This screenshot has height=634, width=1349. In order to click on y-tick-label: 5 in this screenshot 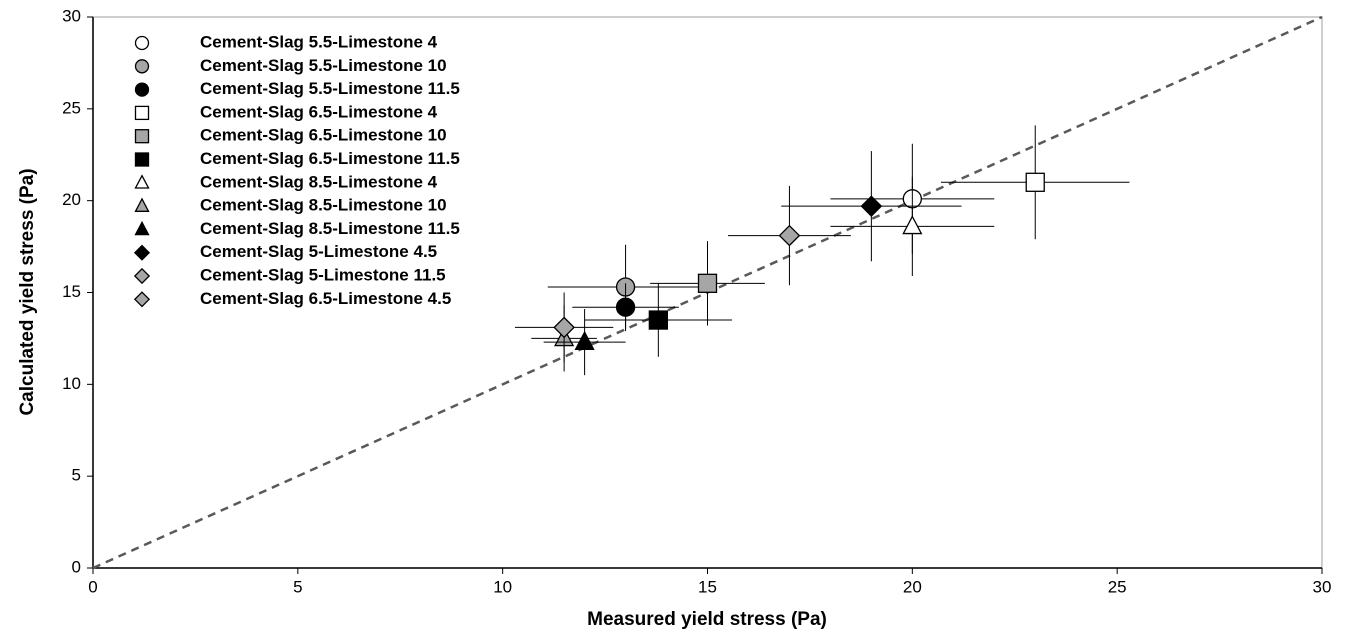, I will do `click(76, 475)`.